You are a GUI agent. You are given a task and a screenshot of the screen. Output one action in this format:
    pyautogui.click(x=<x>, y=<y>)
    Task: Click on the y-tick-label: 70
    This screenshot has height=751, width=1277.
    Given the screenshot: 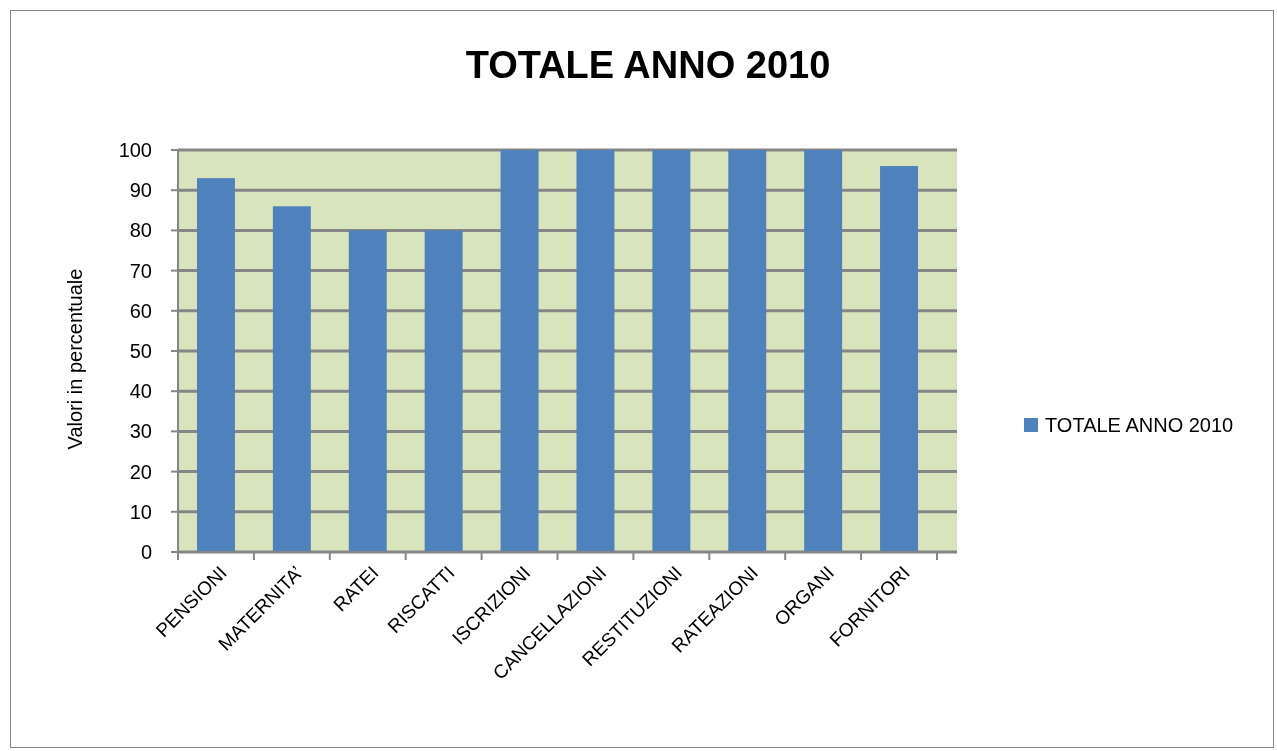 What is the action you would take?
    pyautogui.click(x=140, y=270)
    